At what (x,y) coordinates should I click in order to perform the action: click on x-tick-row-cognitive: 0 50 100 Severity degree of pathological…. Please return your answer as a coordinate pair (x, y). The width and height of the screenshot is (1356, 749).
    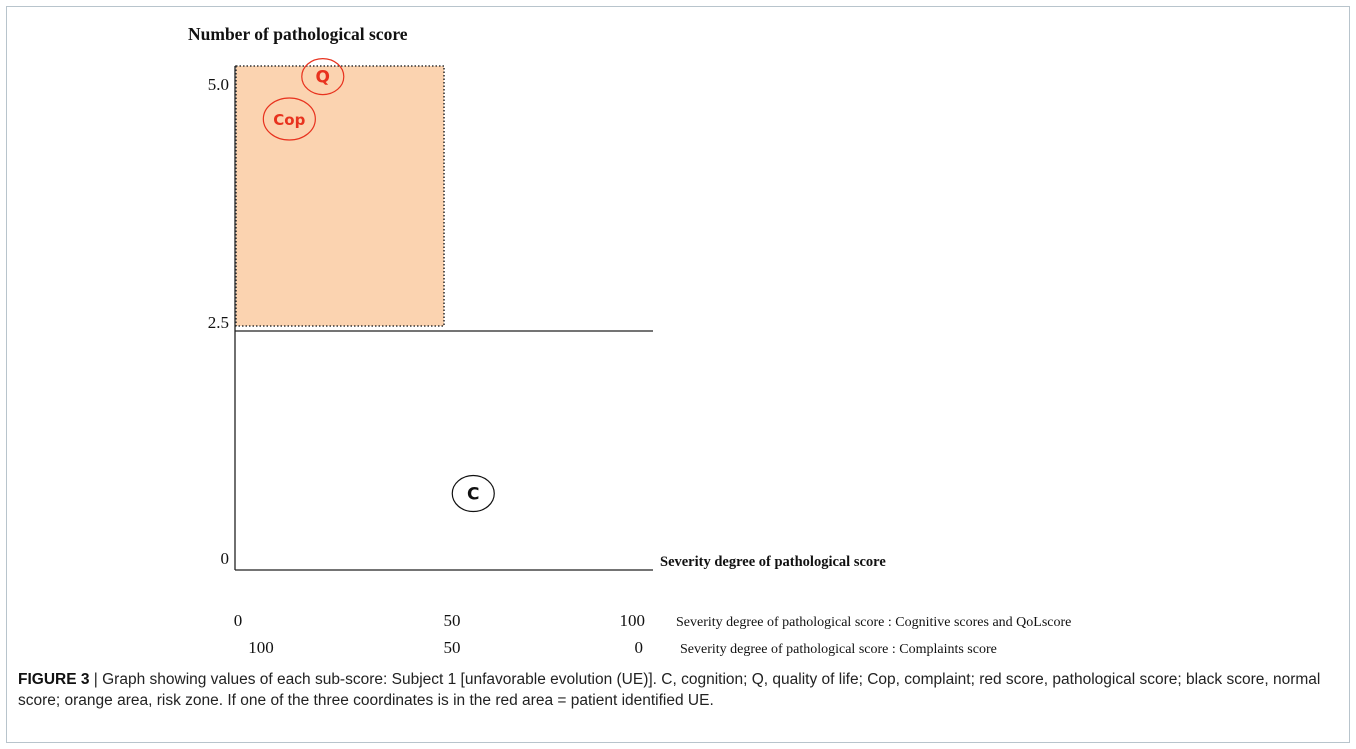
    Looking at the image, I should click on (653, 620).